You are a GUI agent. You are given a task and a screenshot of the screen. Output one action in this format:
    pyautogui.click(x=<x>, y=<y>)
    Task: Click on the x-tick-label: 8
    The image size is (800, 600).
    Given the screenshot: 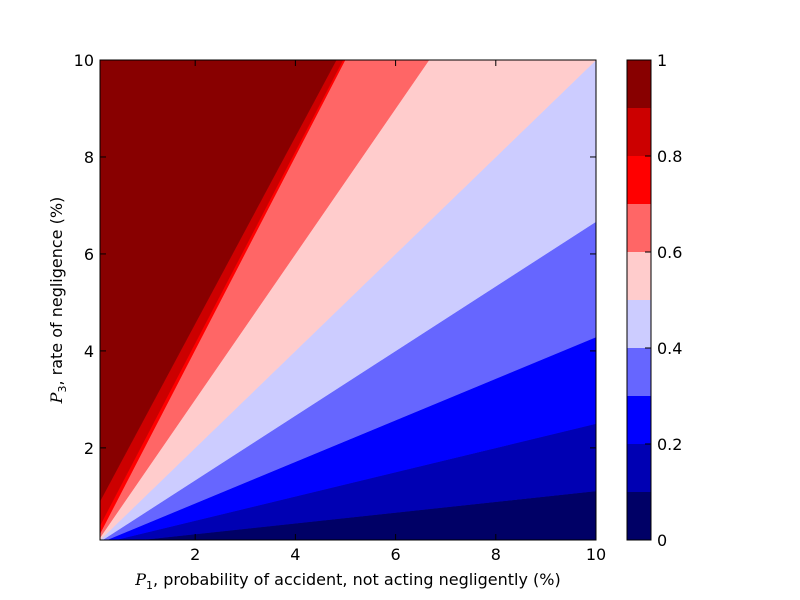 What is the action you would take?
    pyautogui.click(x=496, y=554)
    